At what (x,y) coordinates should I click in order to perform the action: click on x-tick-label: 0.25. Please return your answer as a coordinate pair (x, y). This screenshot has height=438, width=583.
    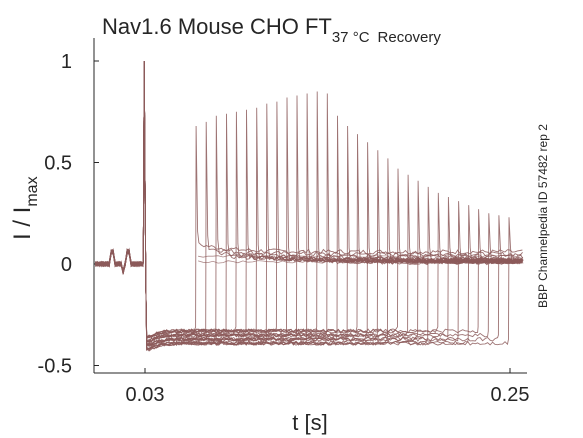
    Looking at the image, I should click on (510, 395).